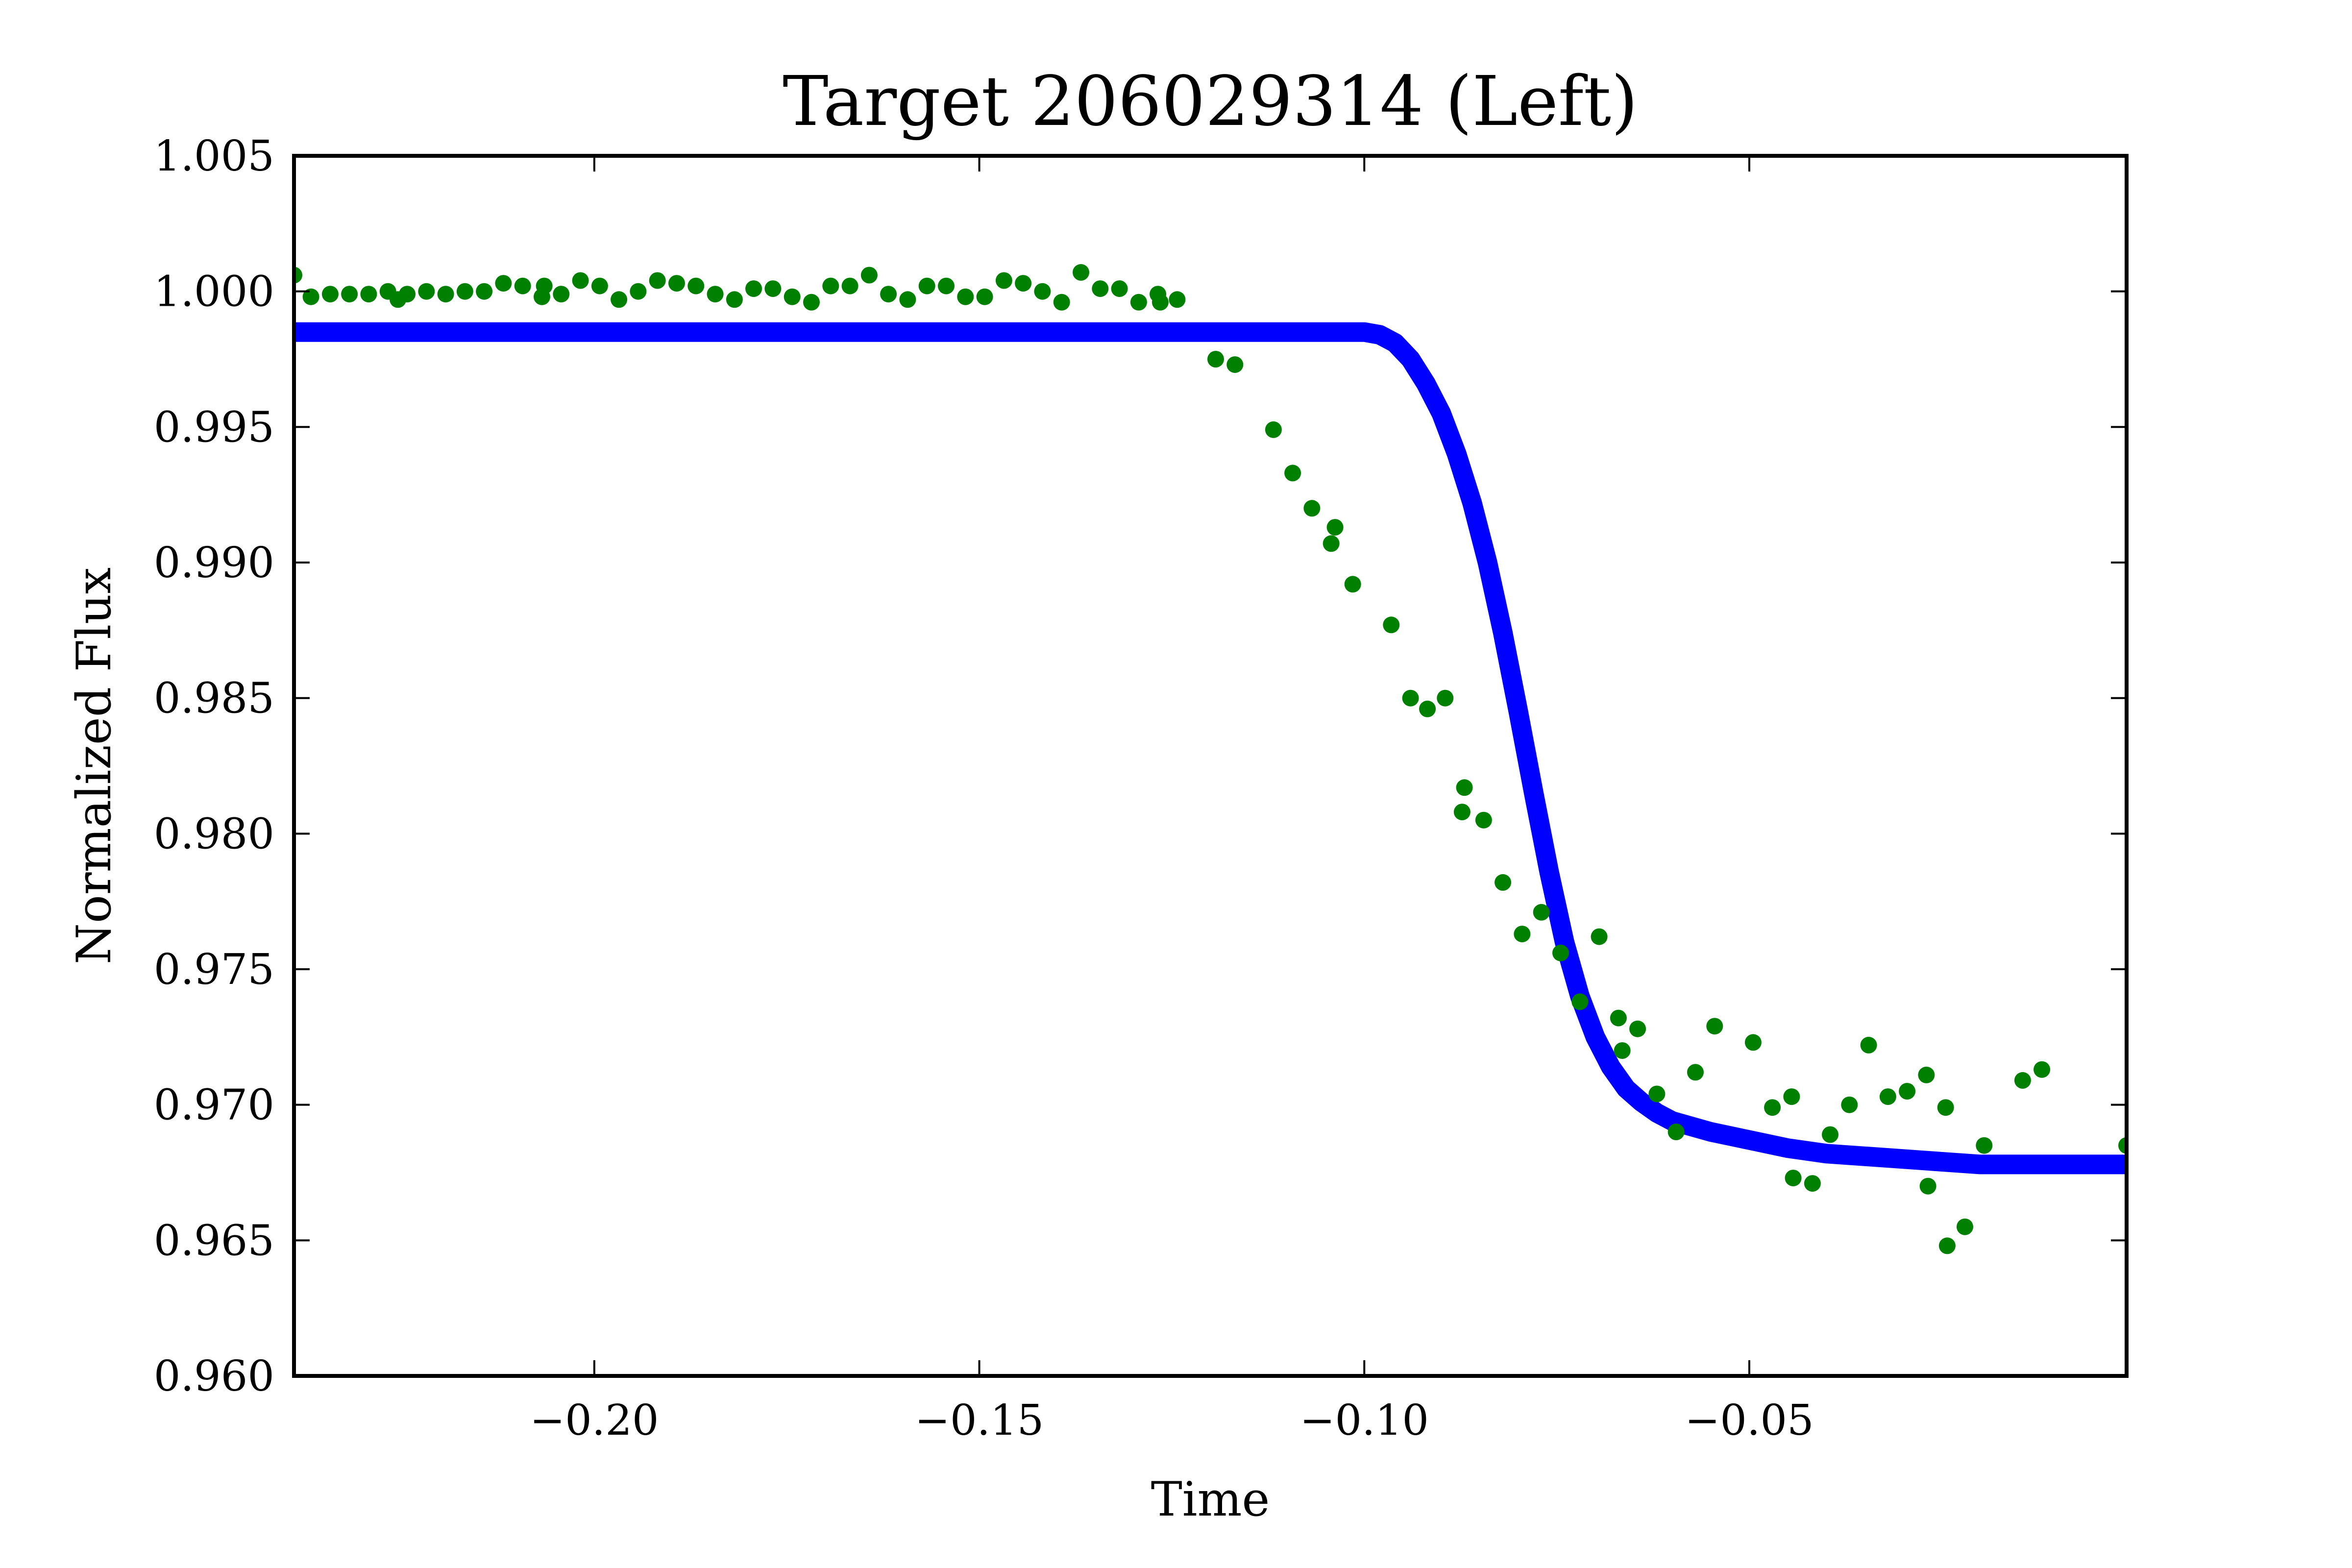 This screenshot has height=1568, width=2352. Describe the element at coordinates (214, 292) in the screenshot. I see `y-tick-label: 1.000` at that location.